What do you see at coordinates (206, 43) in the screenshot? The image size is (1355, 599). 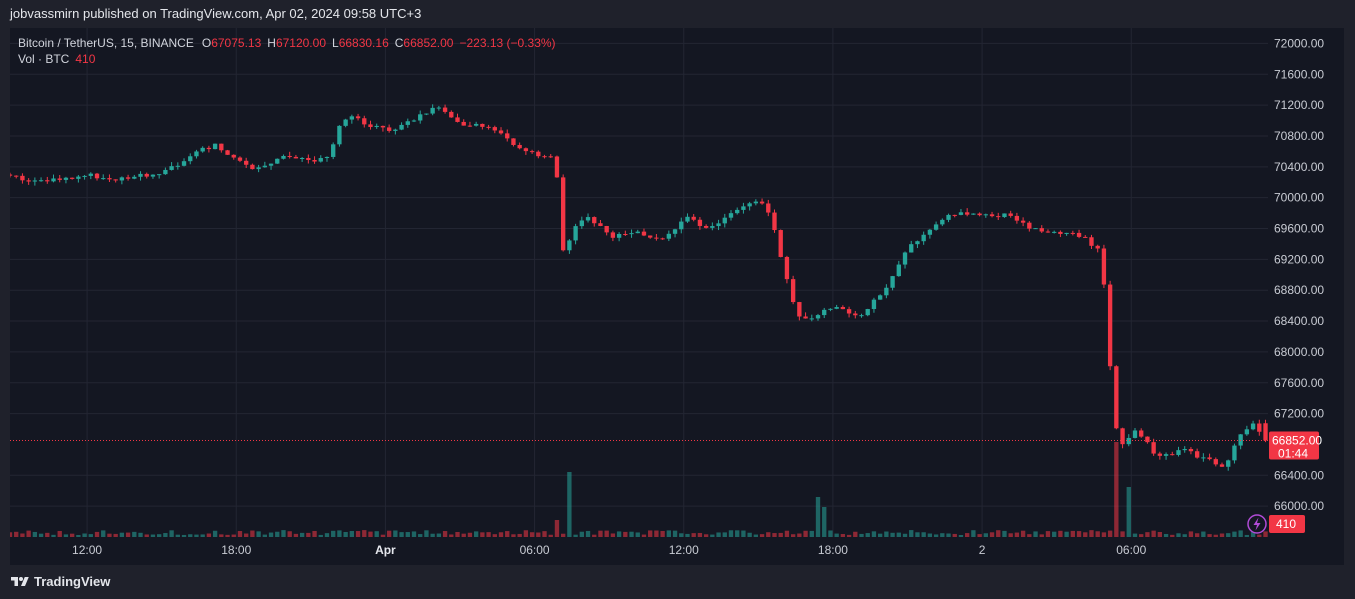 I see `open-key: O` at bounding box center [206, 43].